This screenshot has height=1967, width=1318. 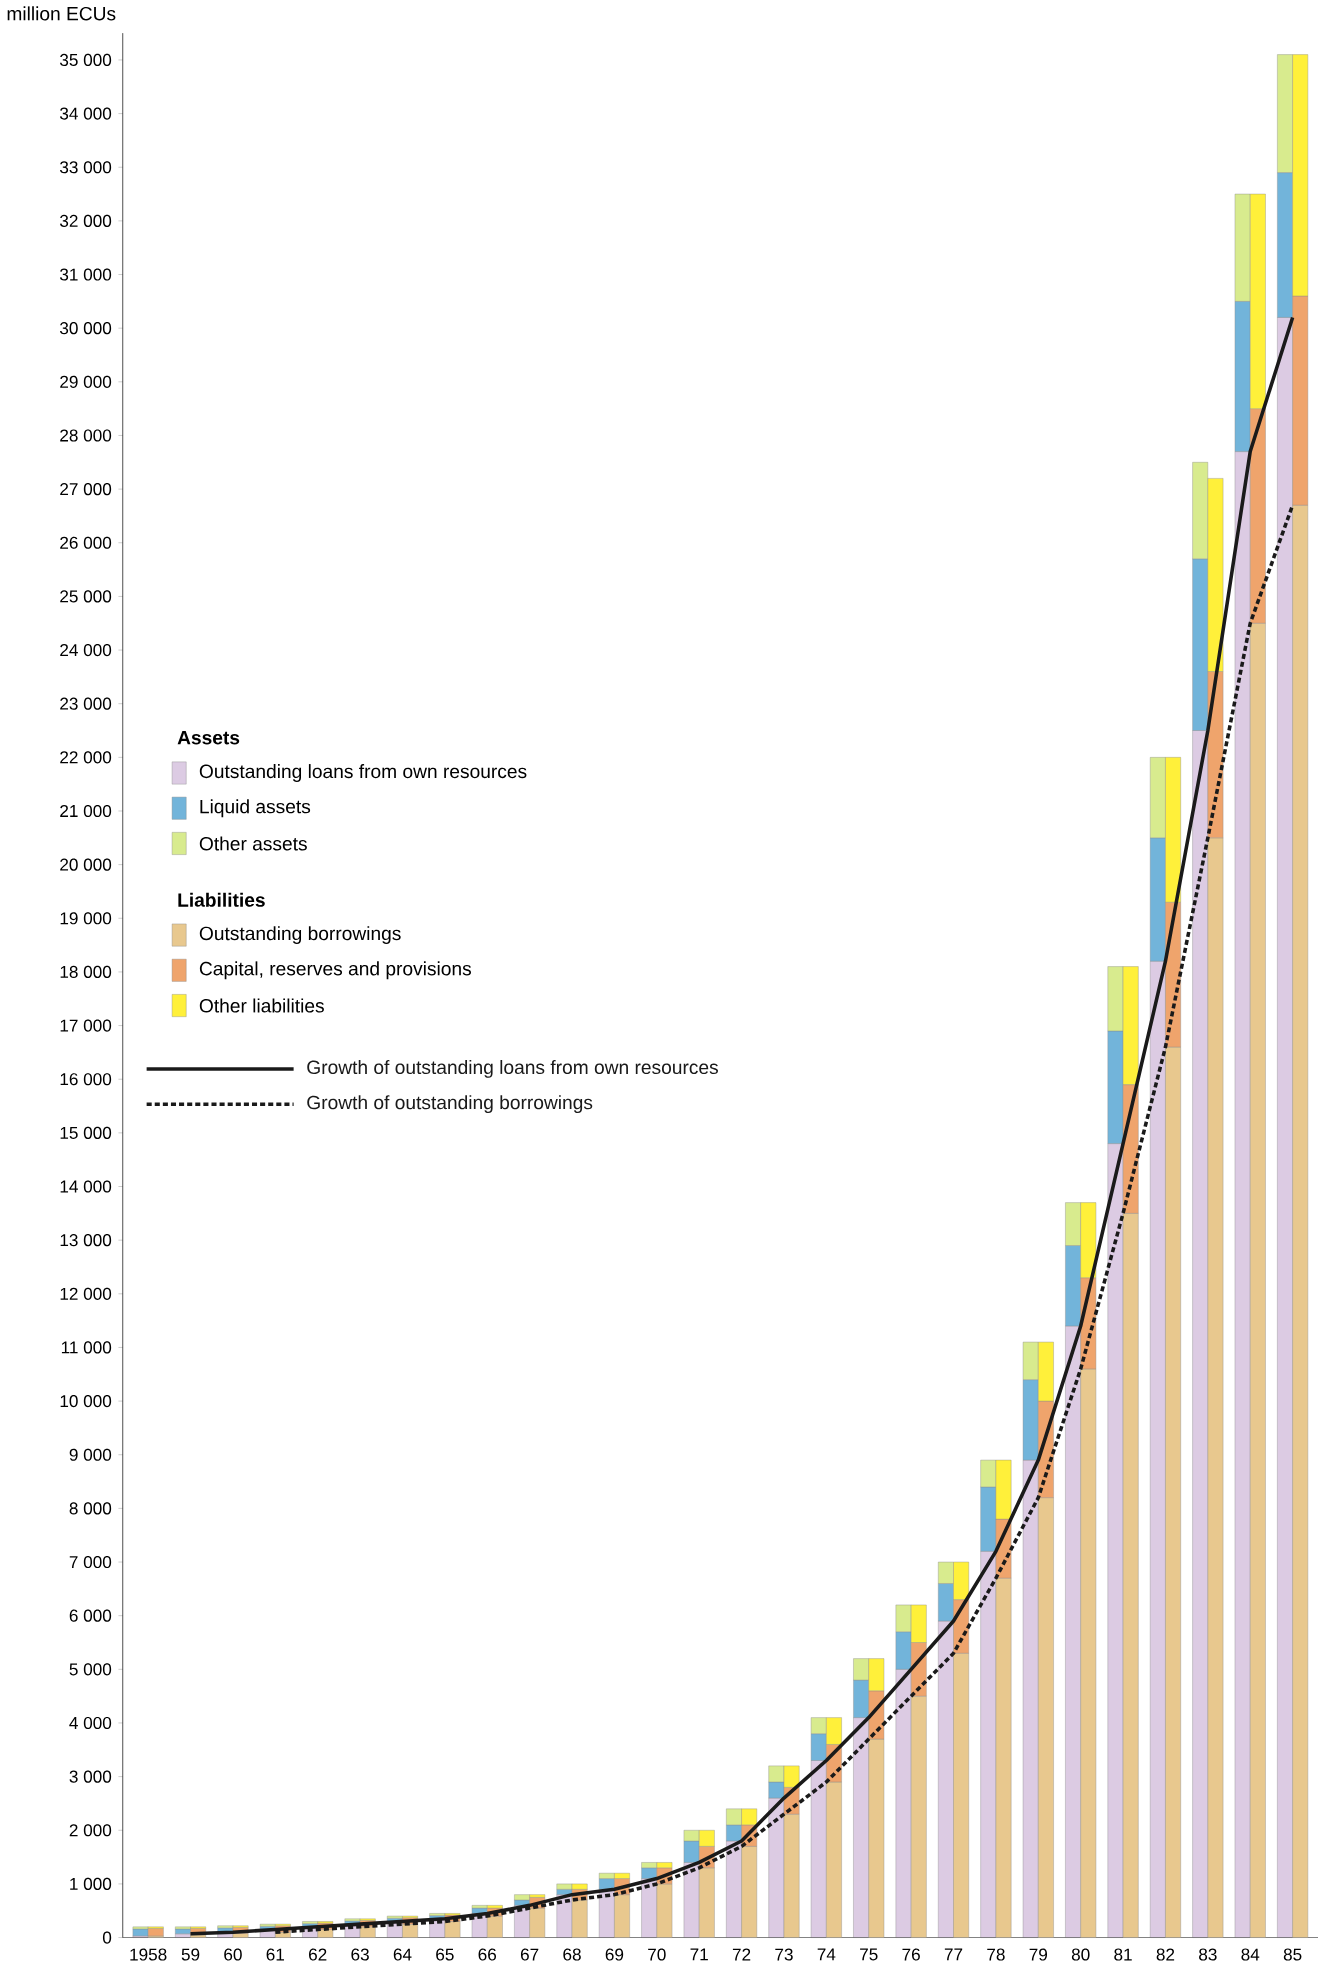 What do you see at coordinates (86, 1132) in the screenshot?
I see `y-tick-label: 15 000` at bounding box center [86, 1132].